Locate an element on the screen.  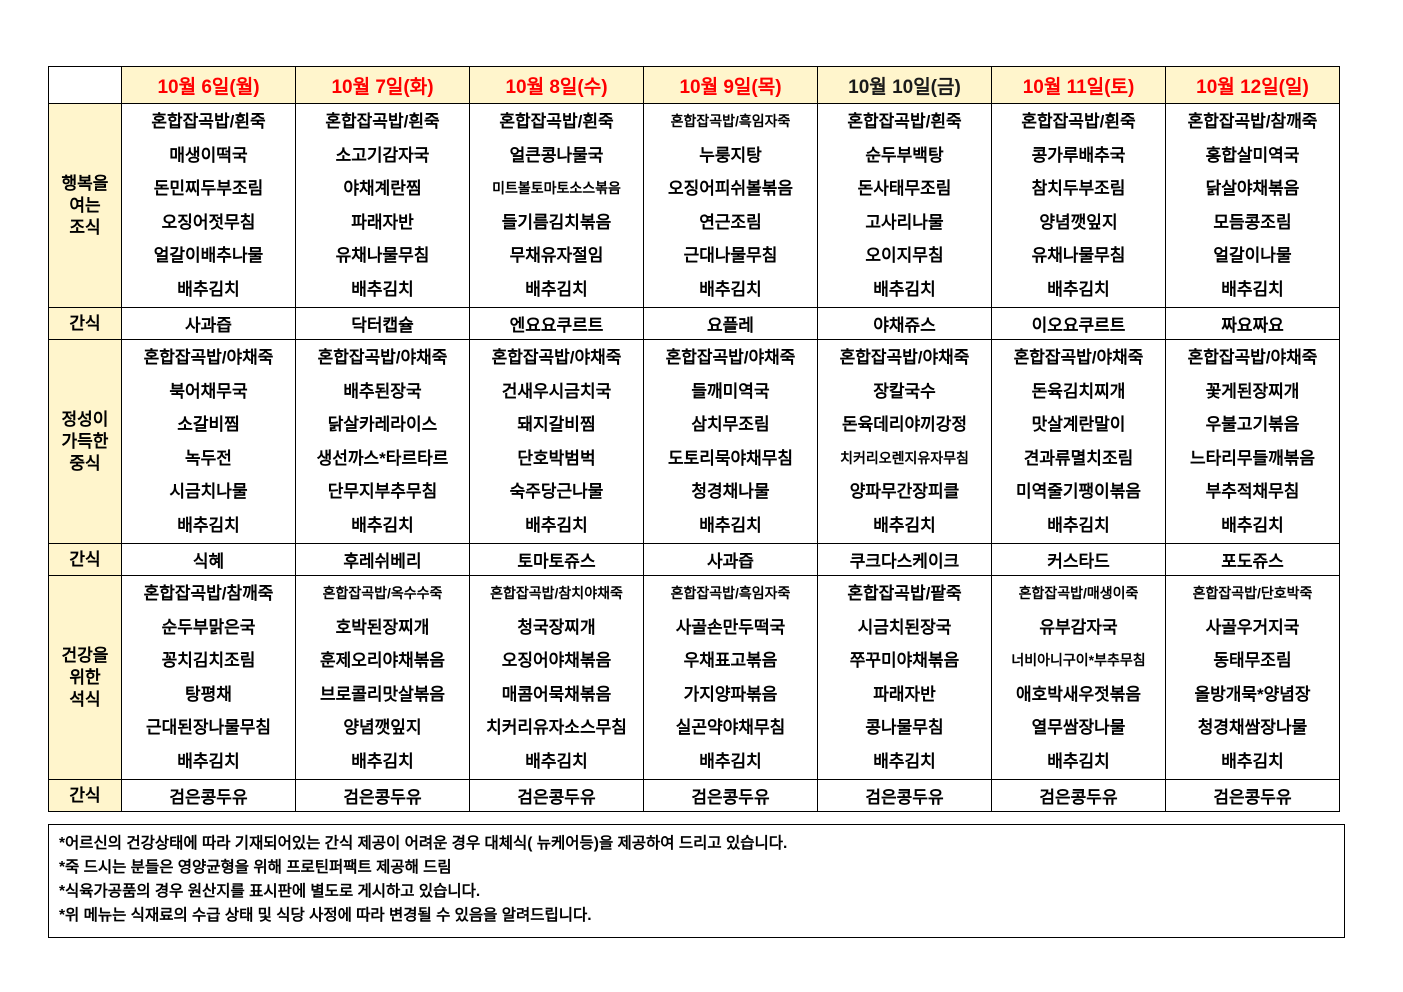
snack-item: 야채쥬스 is located at coordinates (904, 323).